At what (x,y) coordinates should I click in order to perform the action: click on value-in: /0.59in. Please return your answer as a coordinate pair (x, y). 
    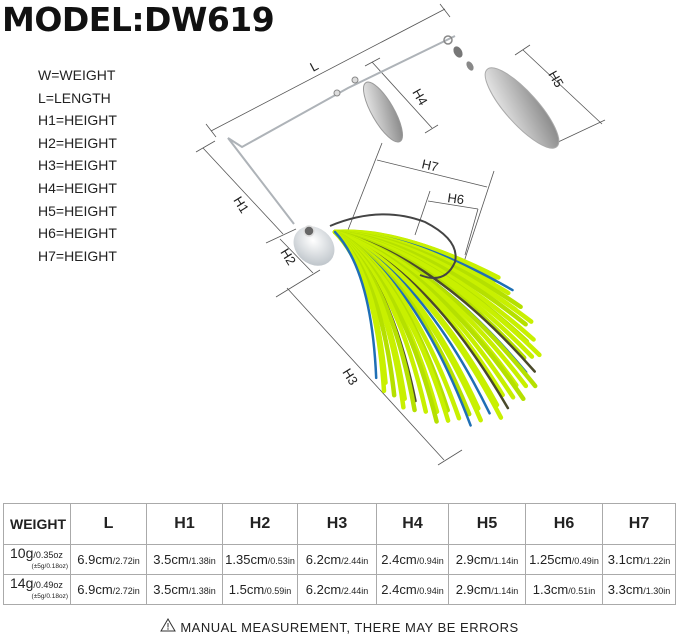
    Looking at the image, I should click on (278, 591).